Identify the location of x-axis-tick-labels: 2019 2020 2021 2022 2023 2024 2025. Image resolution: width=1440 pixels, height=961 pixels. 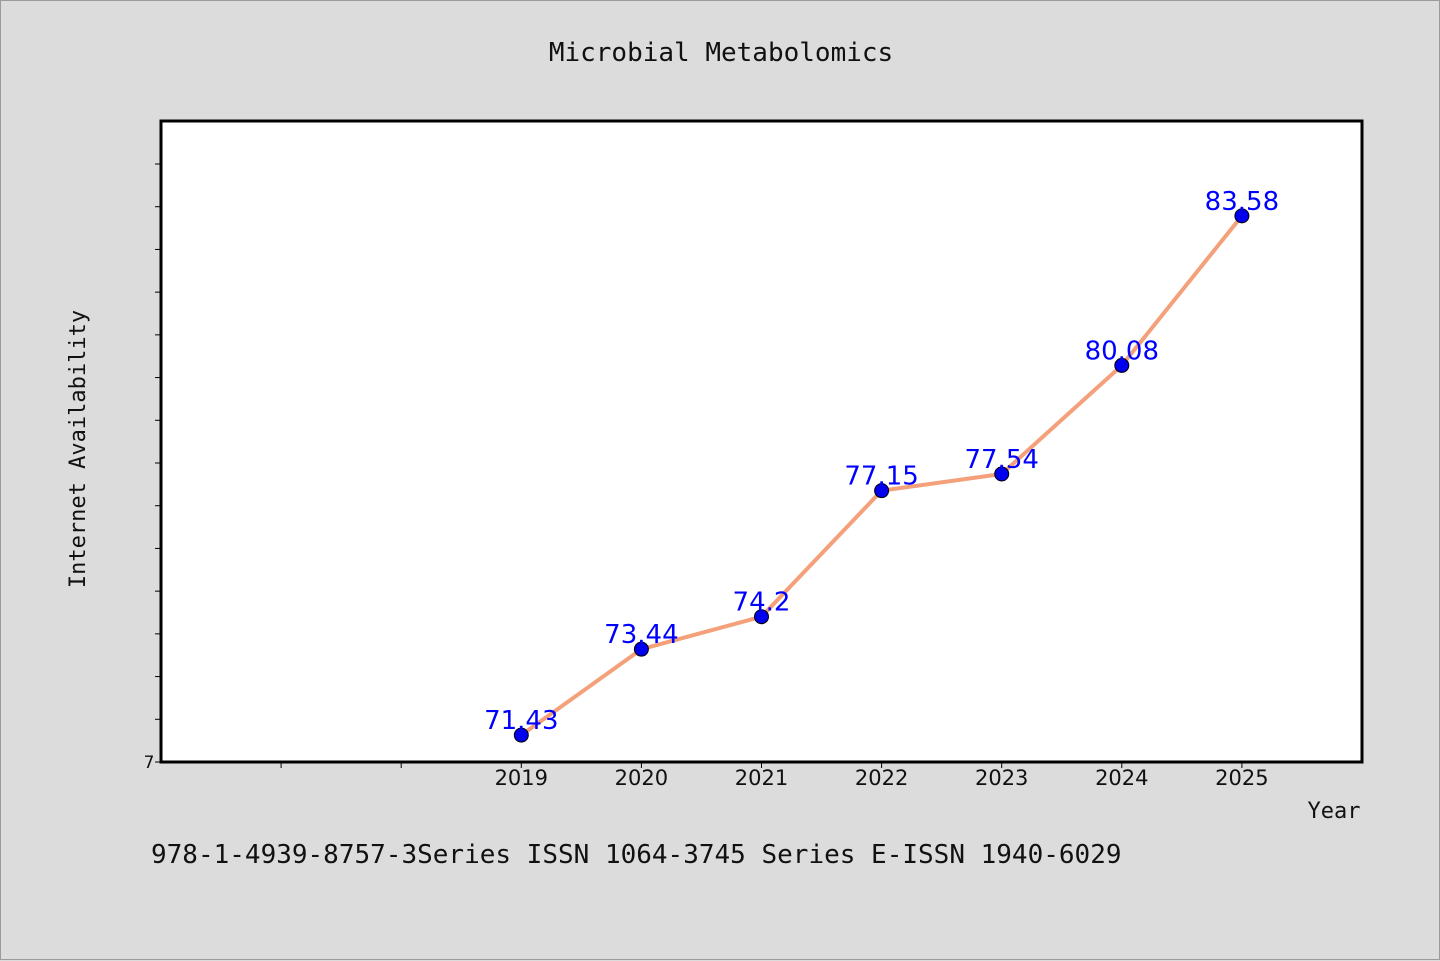
(882, 778).